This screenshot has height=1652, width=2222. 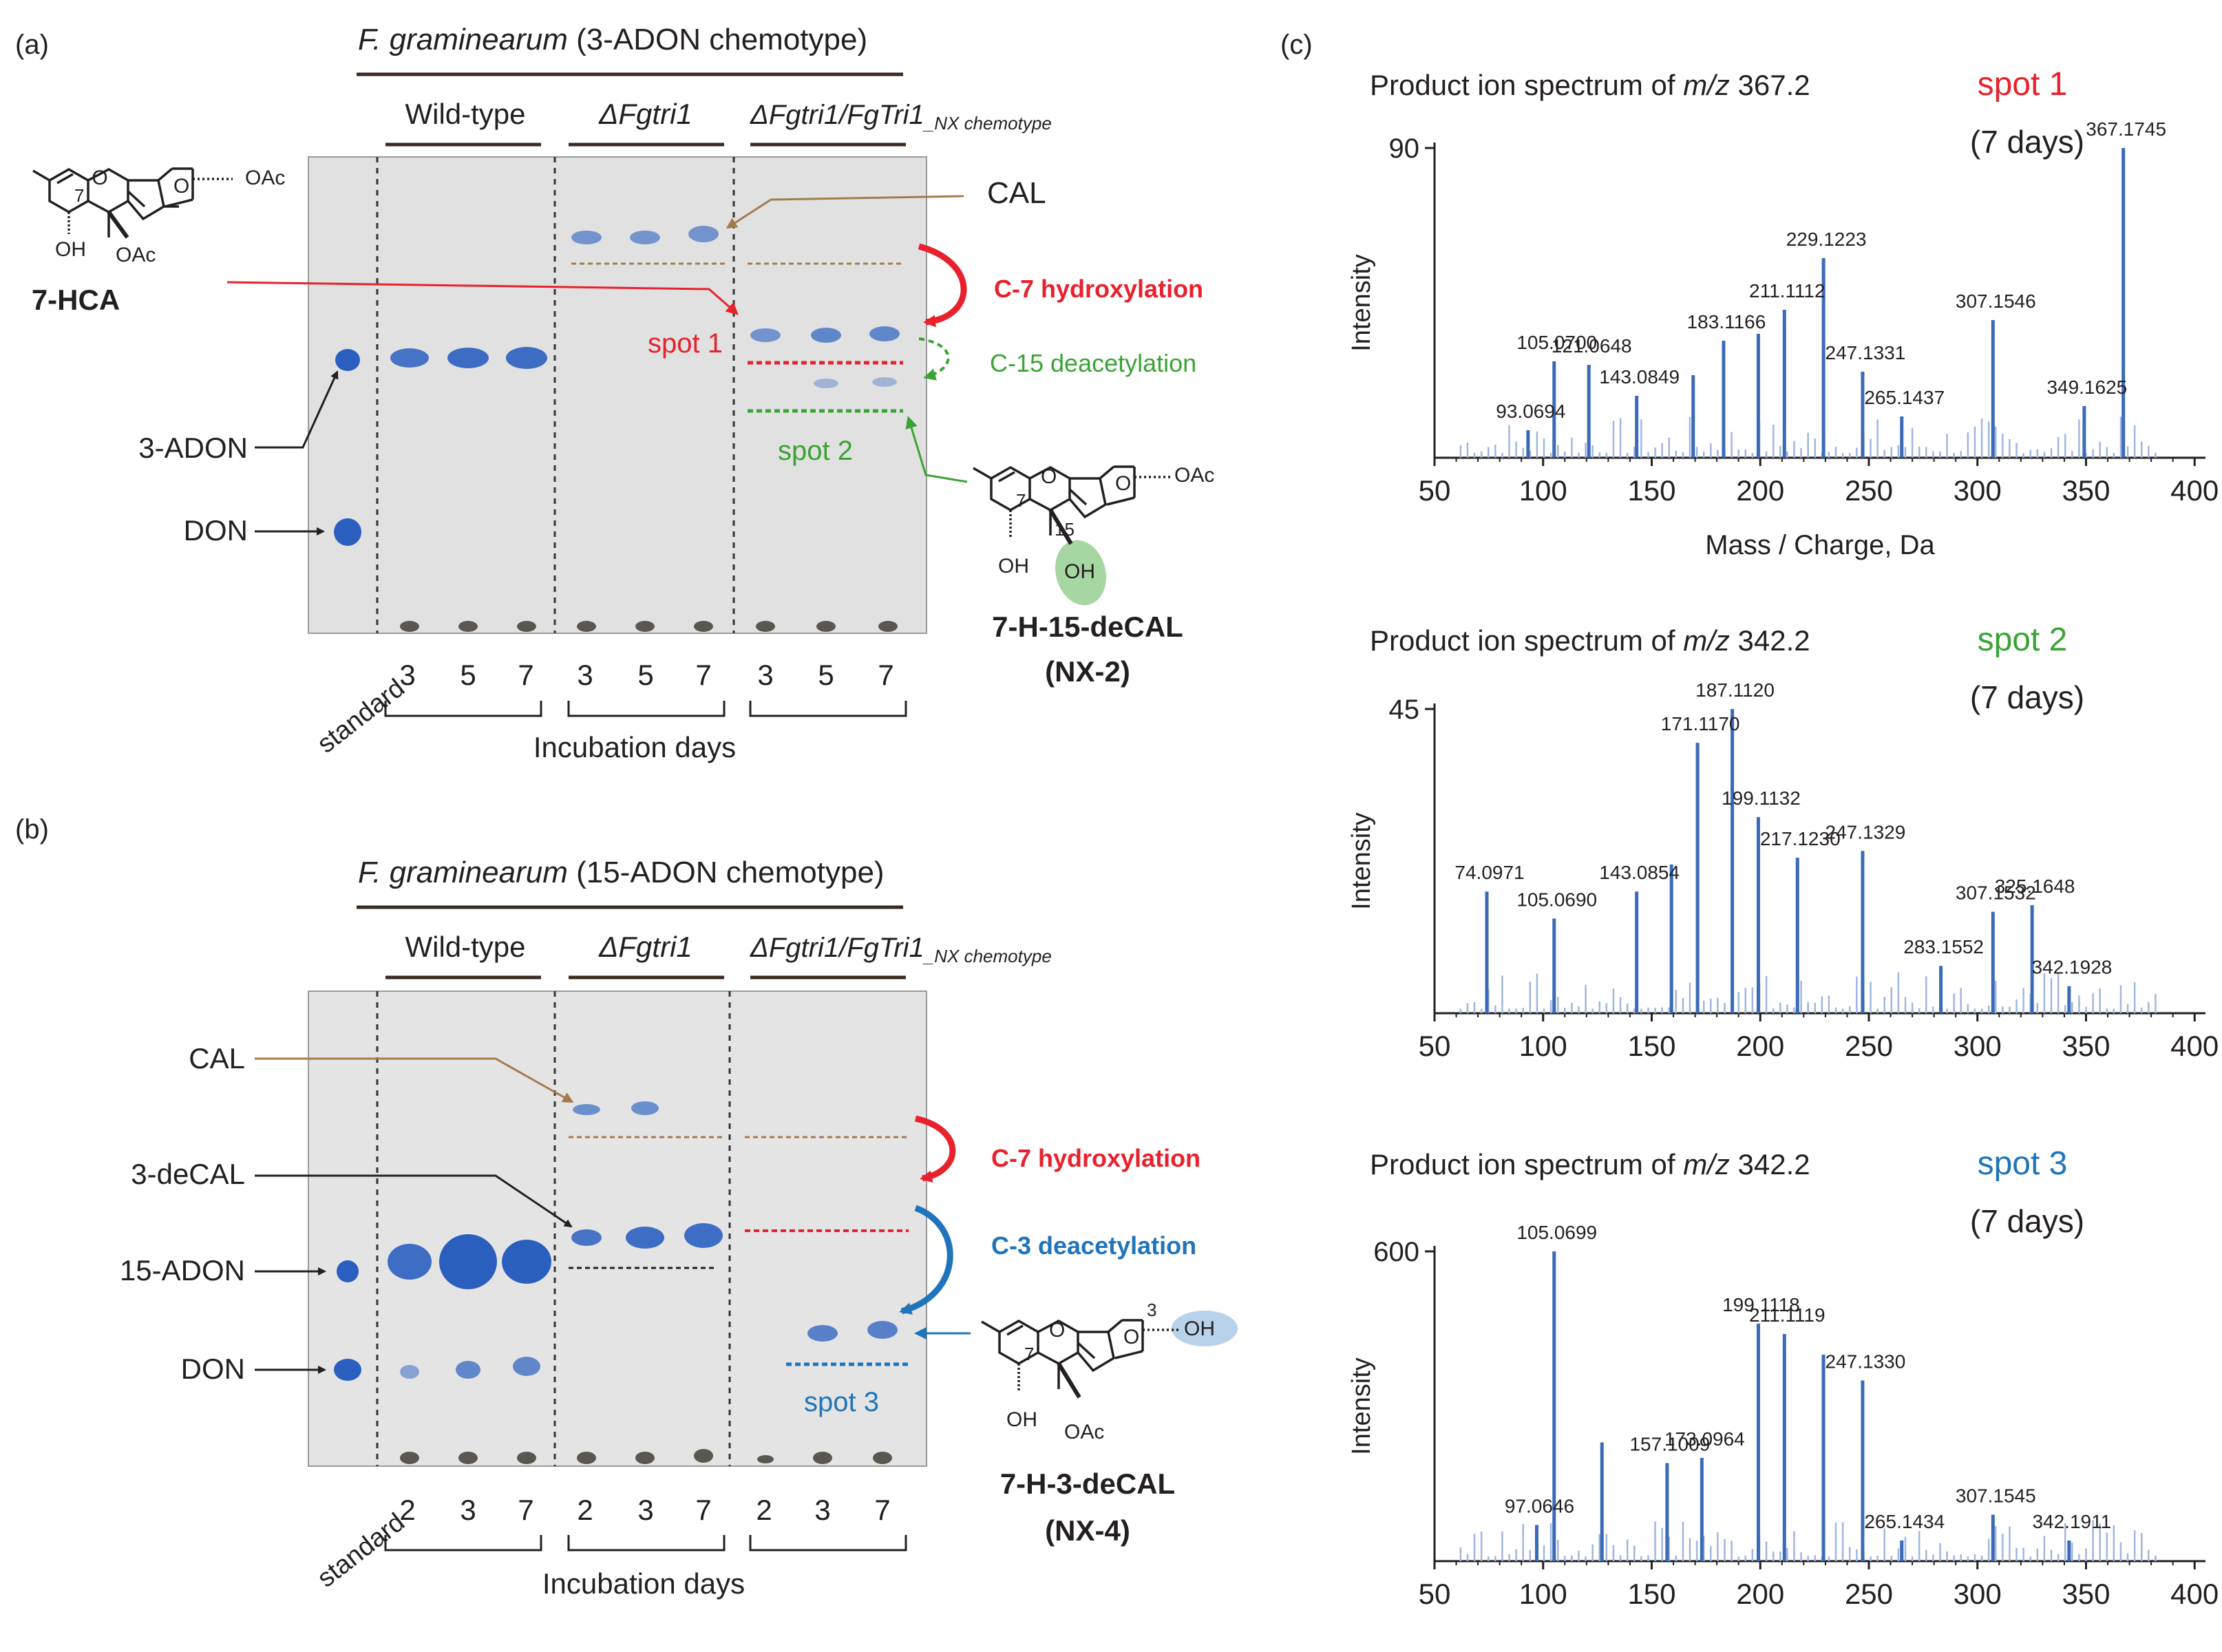 What do you see at coordinates (1996, 1496) in the screenshot?
I see `spectrum-peak-label: 307.1545` at bounding box center [1996, 1496].